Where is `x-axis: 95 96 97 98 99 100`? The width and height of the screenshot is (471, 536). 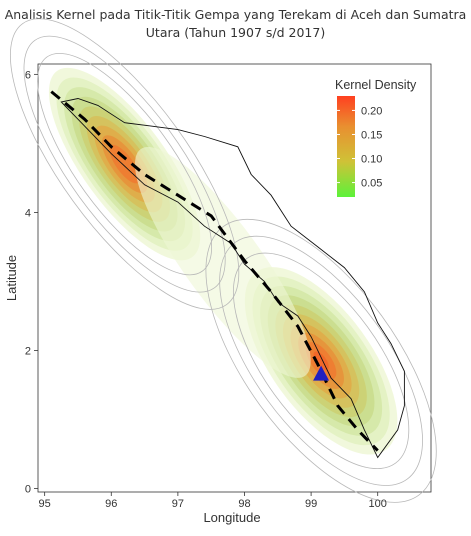 x-axis: 95 96 97 98 99 100 is located at coordinates (213, 501).